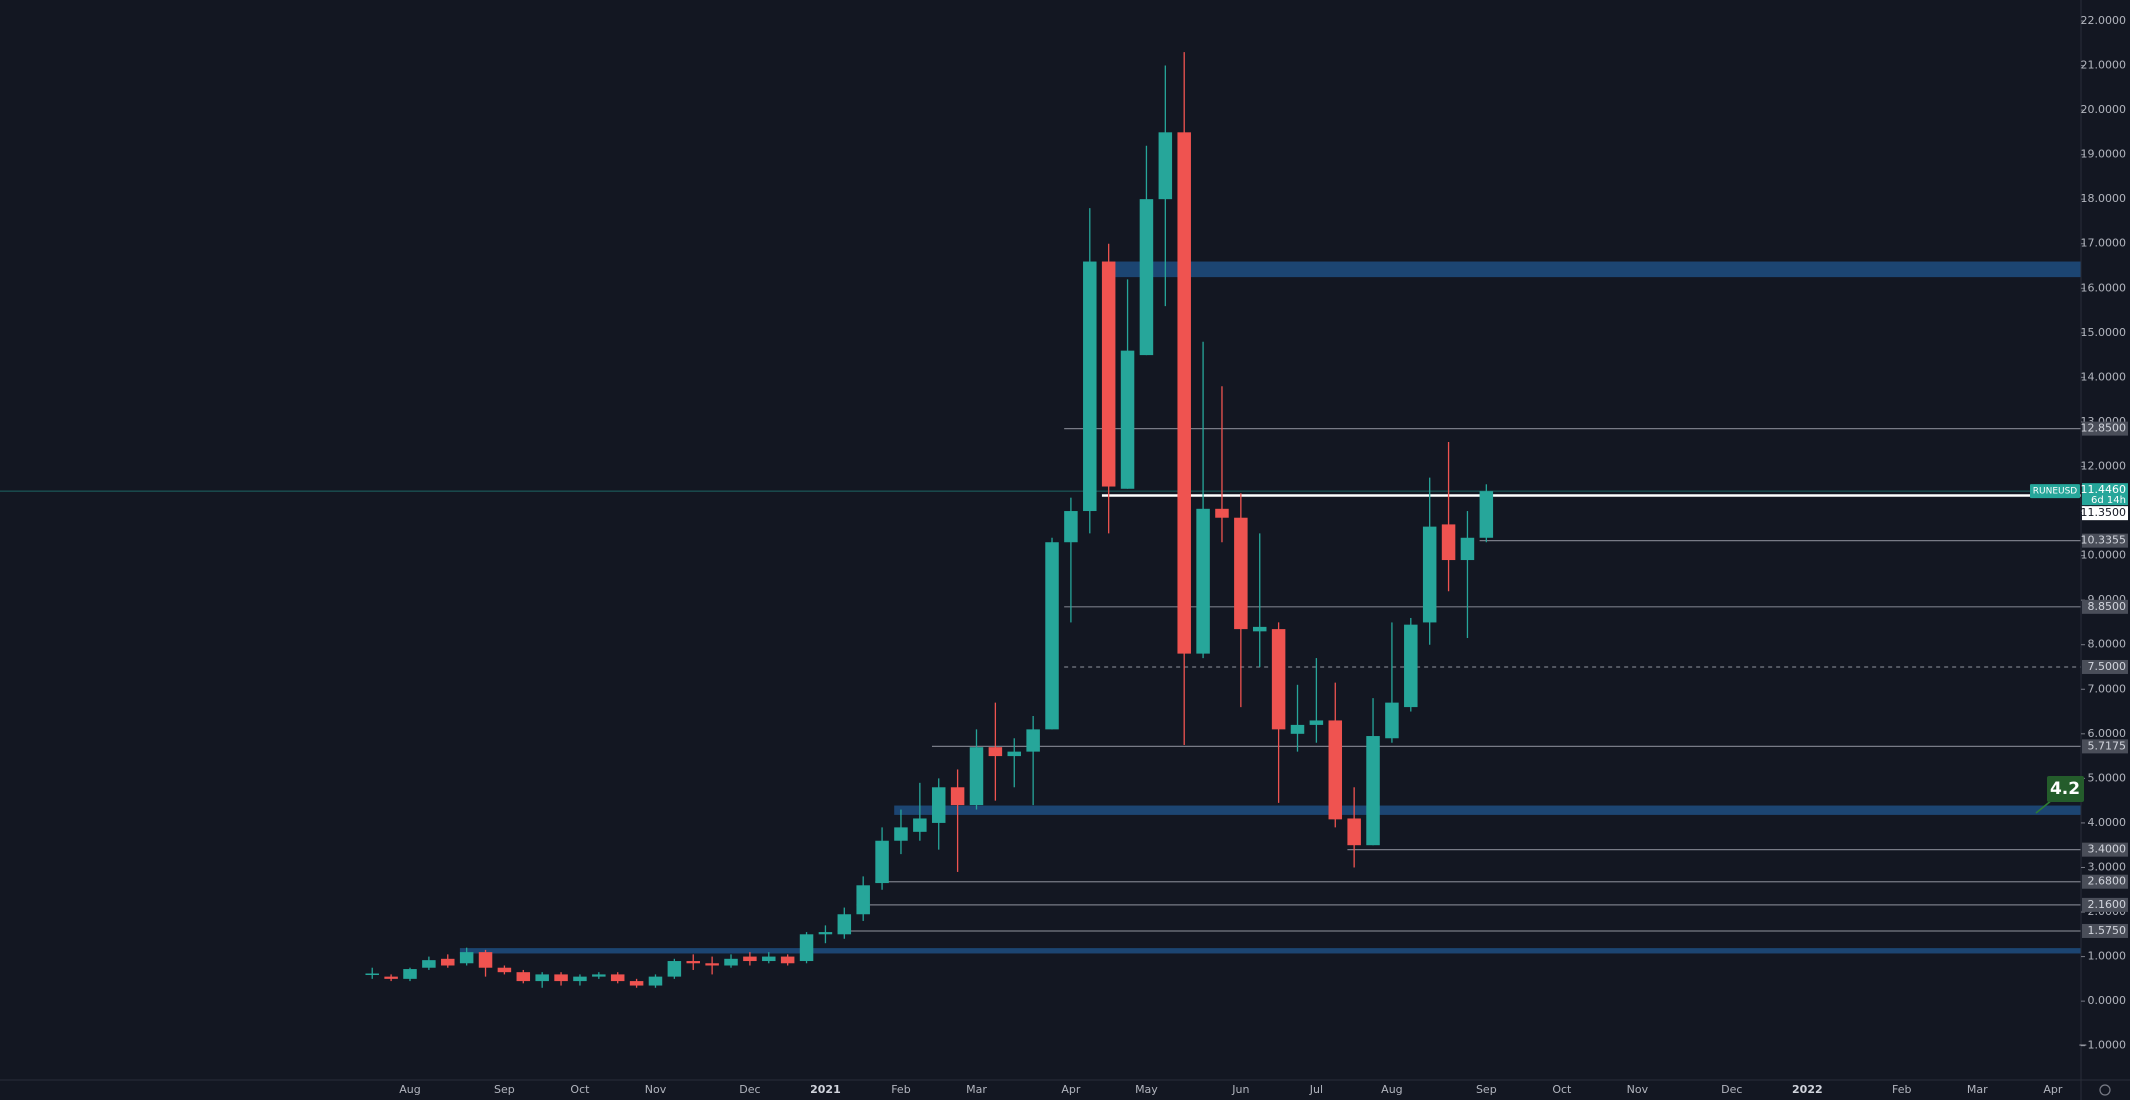  I want to click on y-tick-label: 10.0000, so click(2104, 555).